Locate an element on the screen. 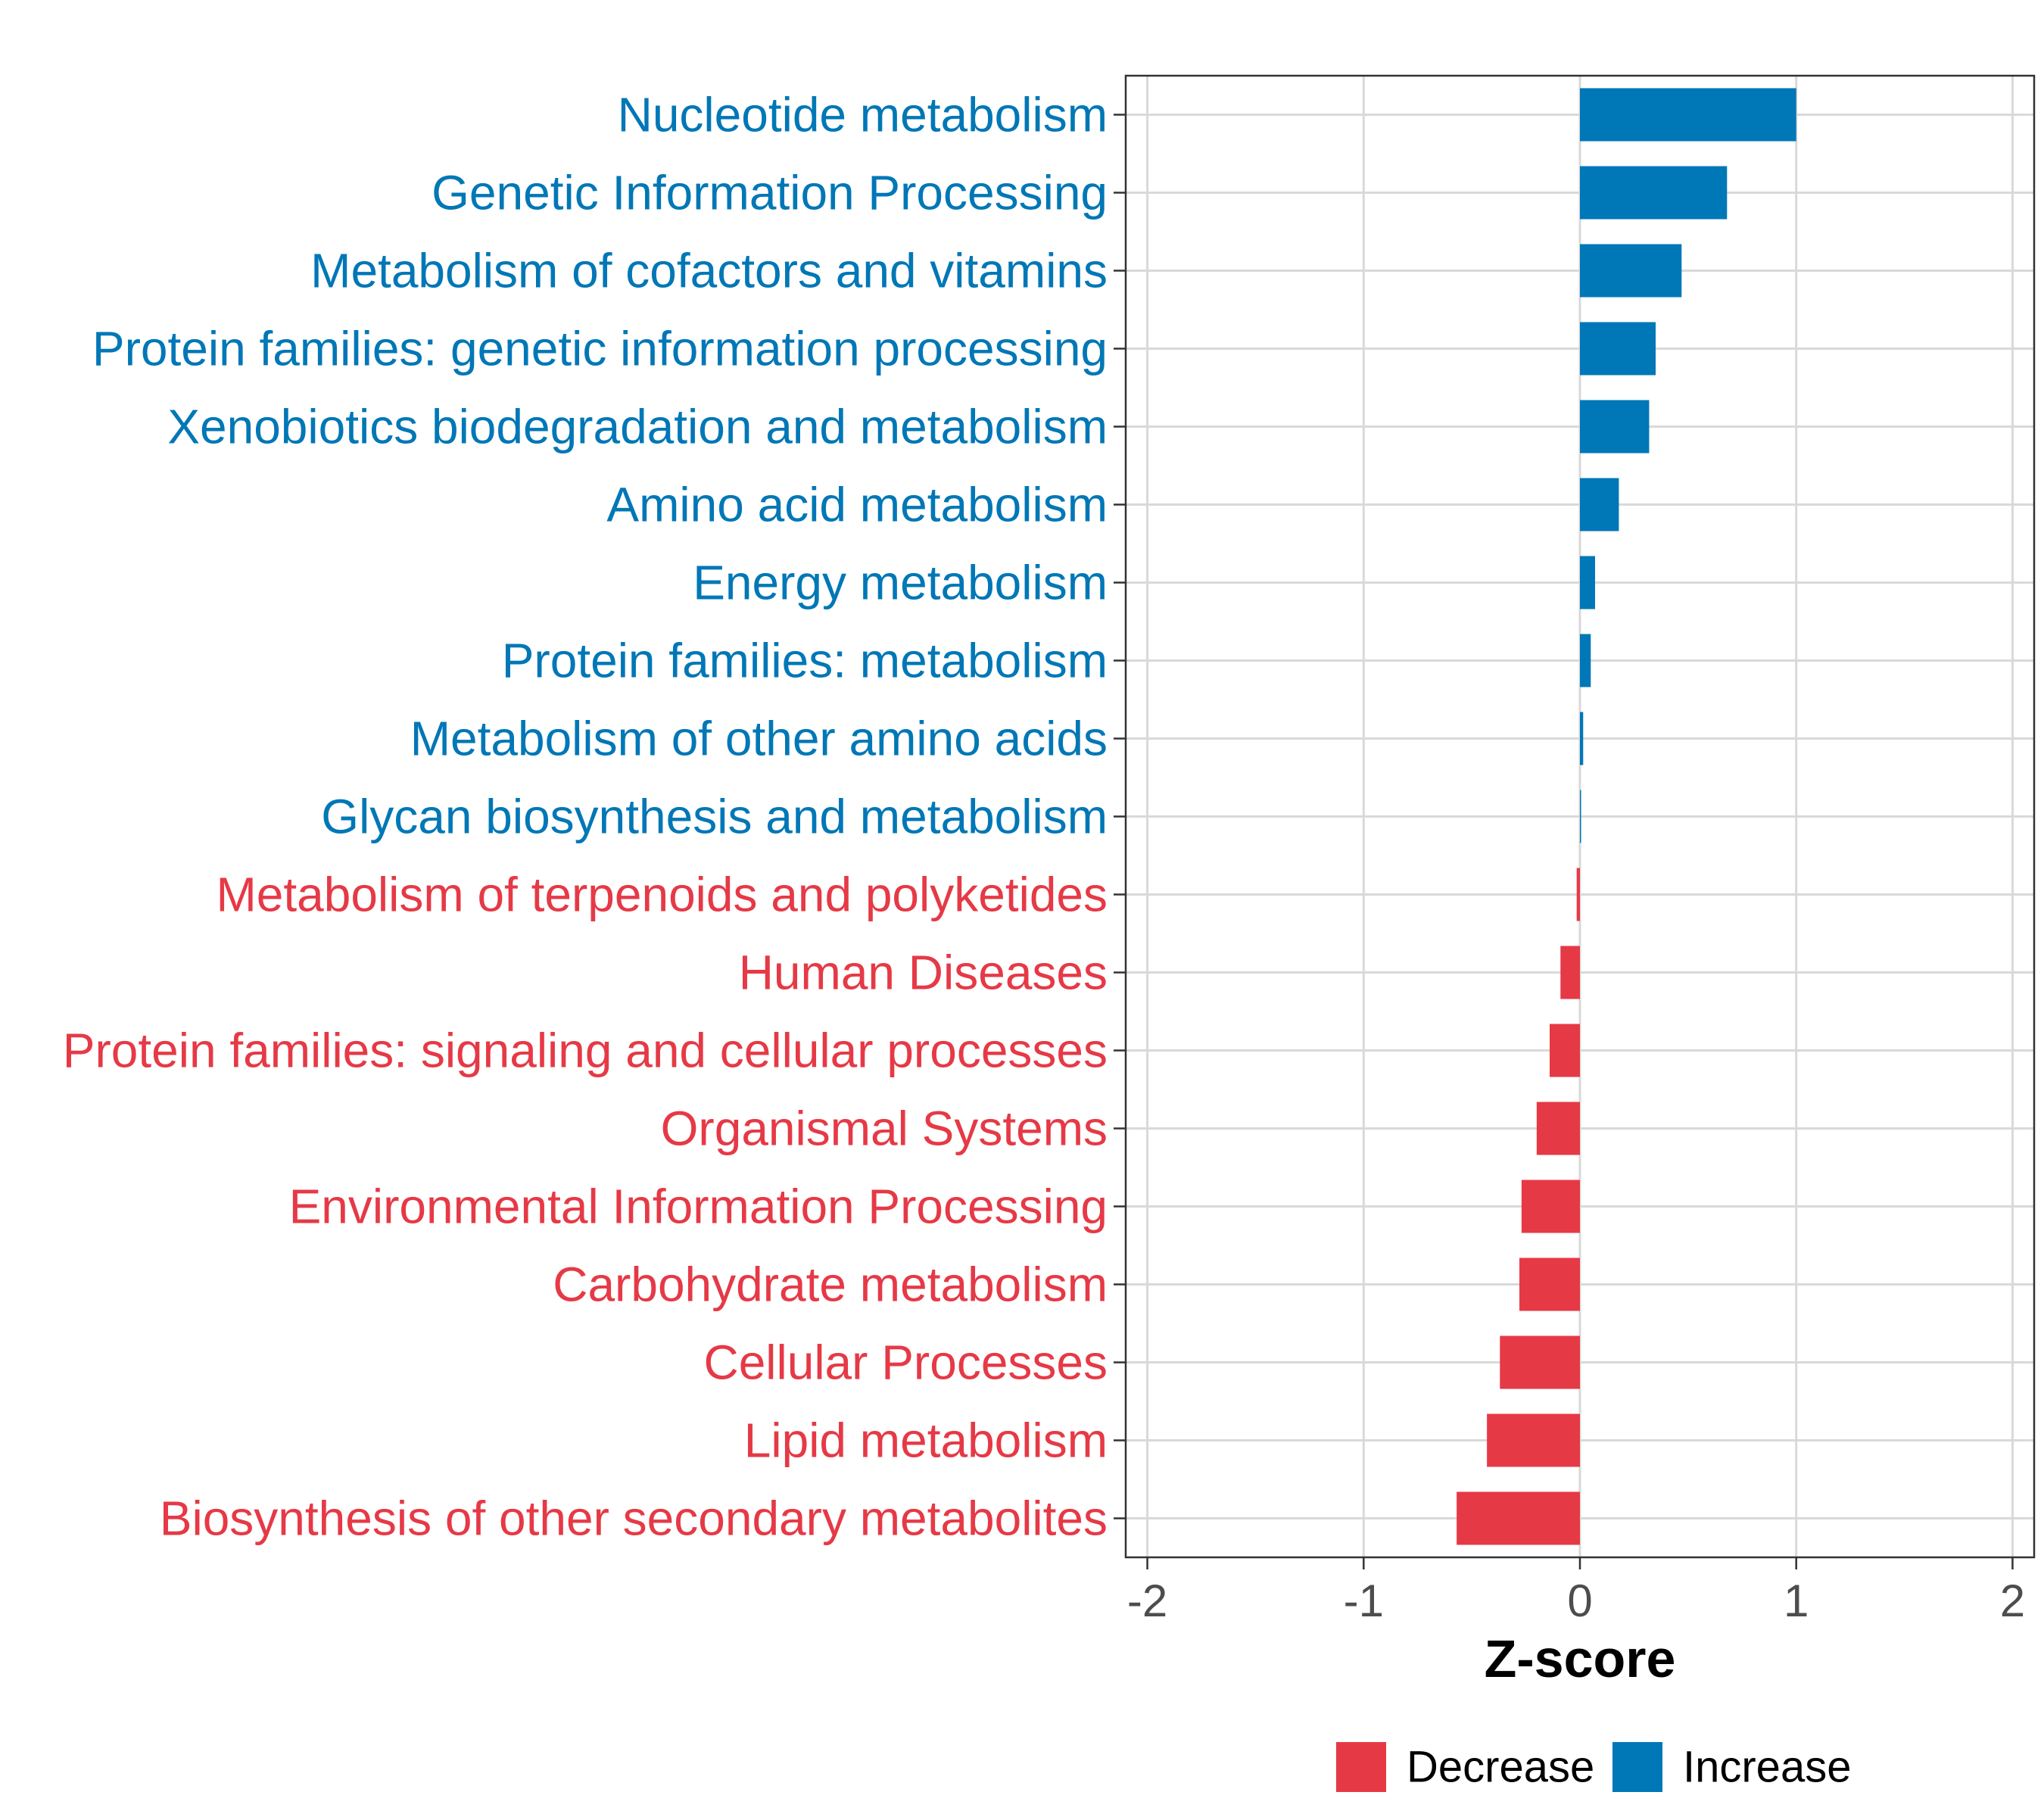 This screenshot has width=2044, height=1817. bar-amino-acid-metabolism is located at coordinates (1599, 505).